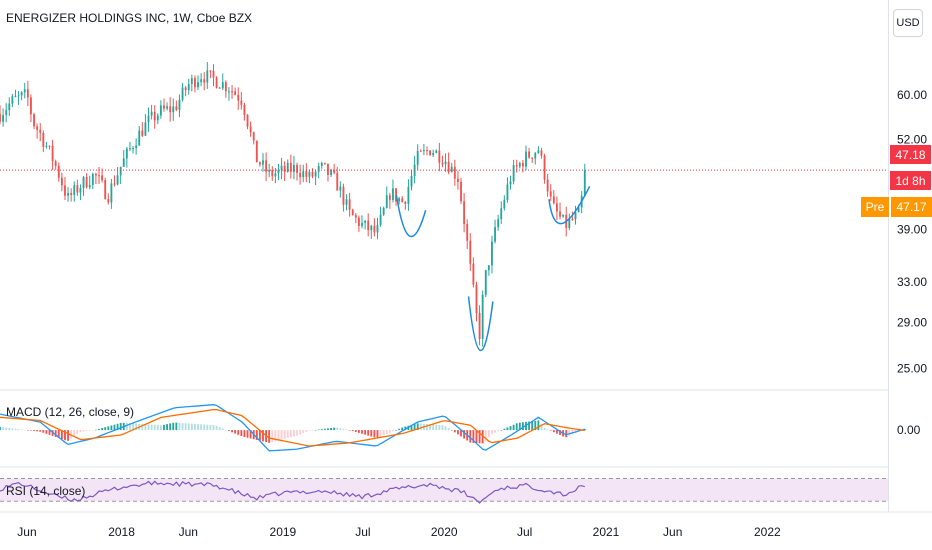 The width and height of the screenshot is (932, 550). I want to click on price-tick-label: 39.00, so click(912, 230).